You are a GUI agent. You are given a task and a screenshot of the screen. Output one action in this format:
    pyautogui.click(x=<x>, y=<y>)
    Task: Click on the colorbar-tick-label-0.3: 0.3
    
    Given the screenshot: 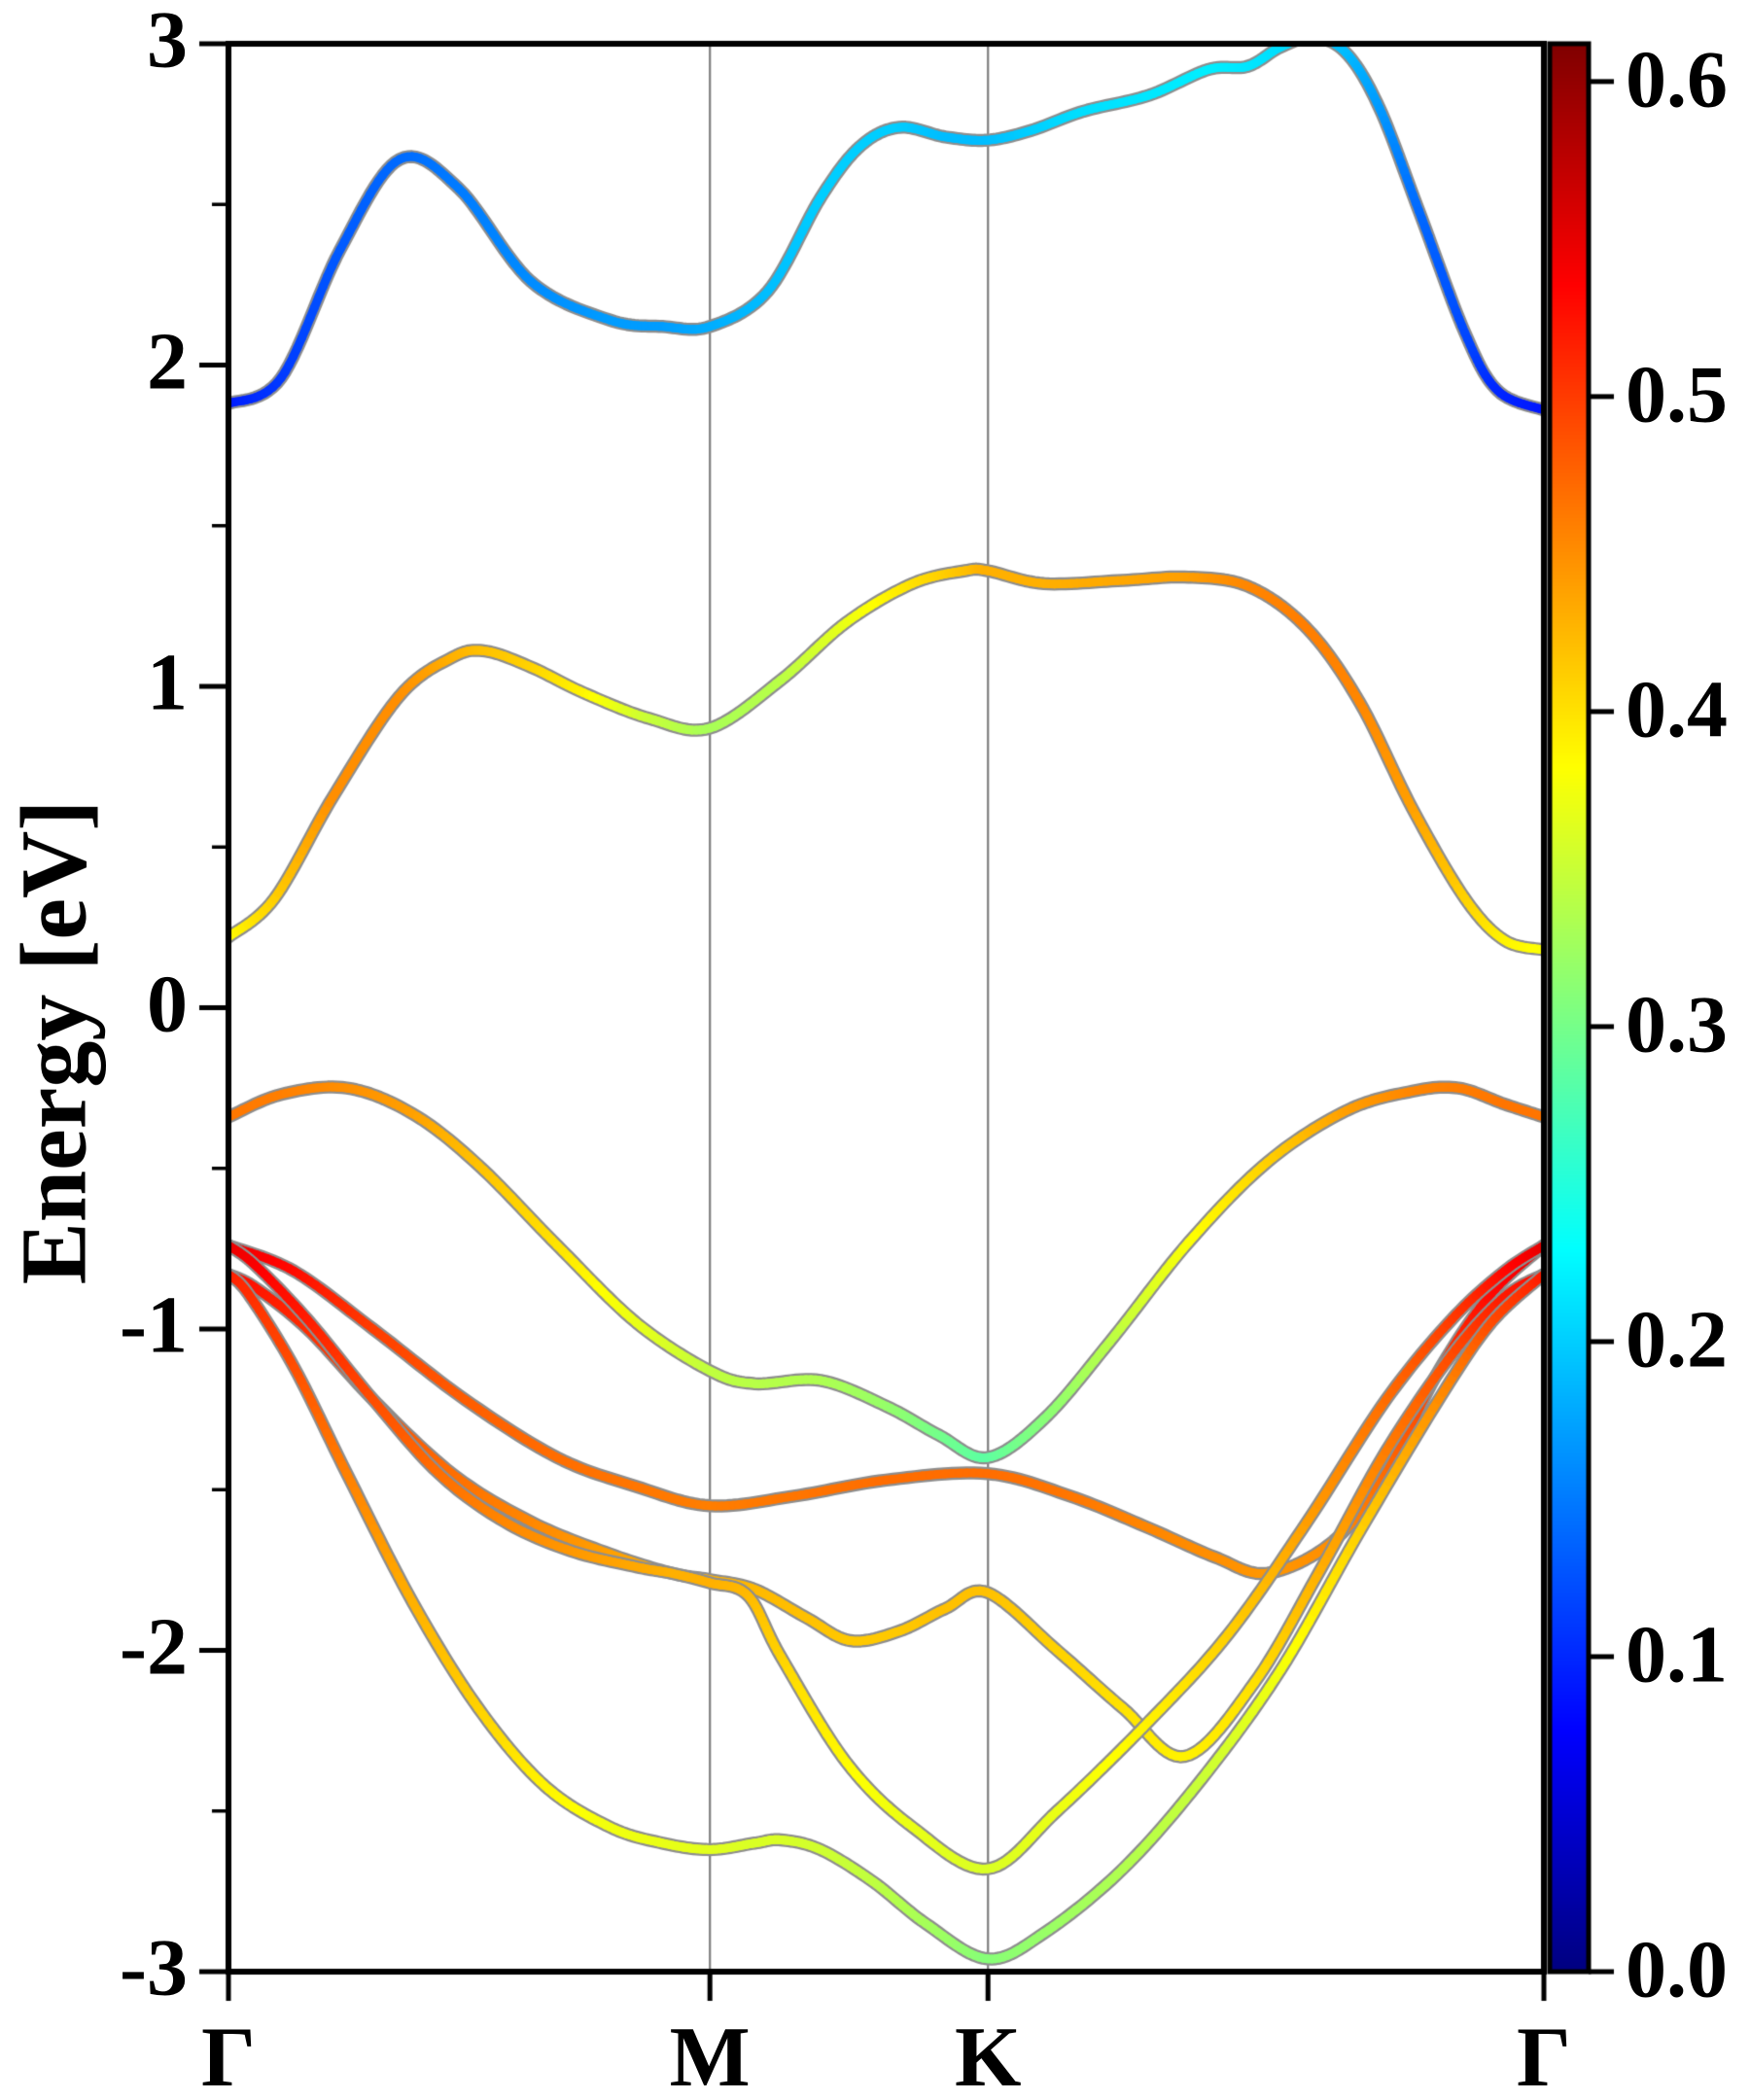 What is the action you would take?
    pyautogui.click(x=1677, y=1024)
    